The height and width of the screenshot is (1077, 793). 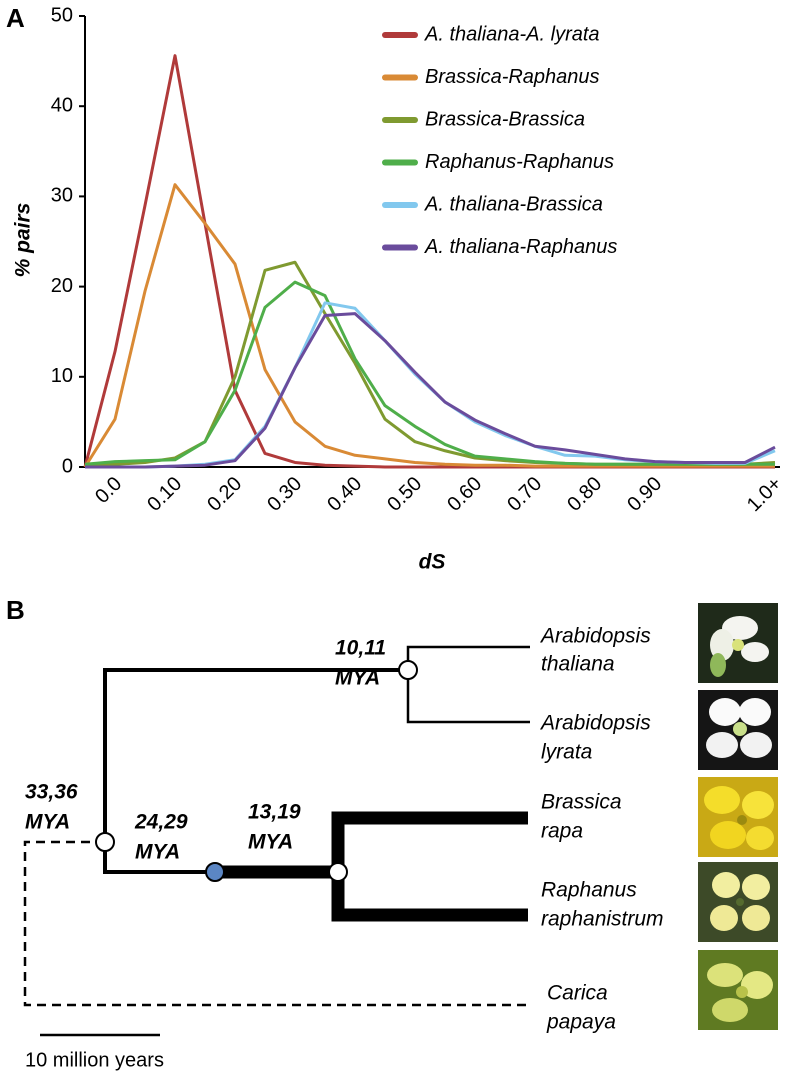 I want to click on x-tick-label: 0.10, so click(x=164, y=494).